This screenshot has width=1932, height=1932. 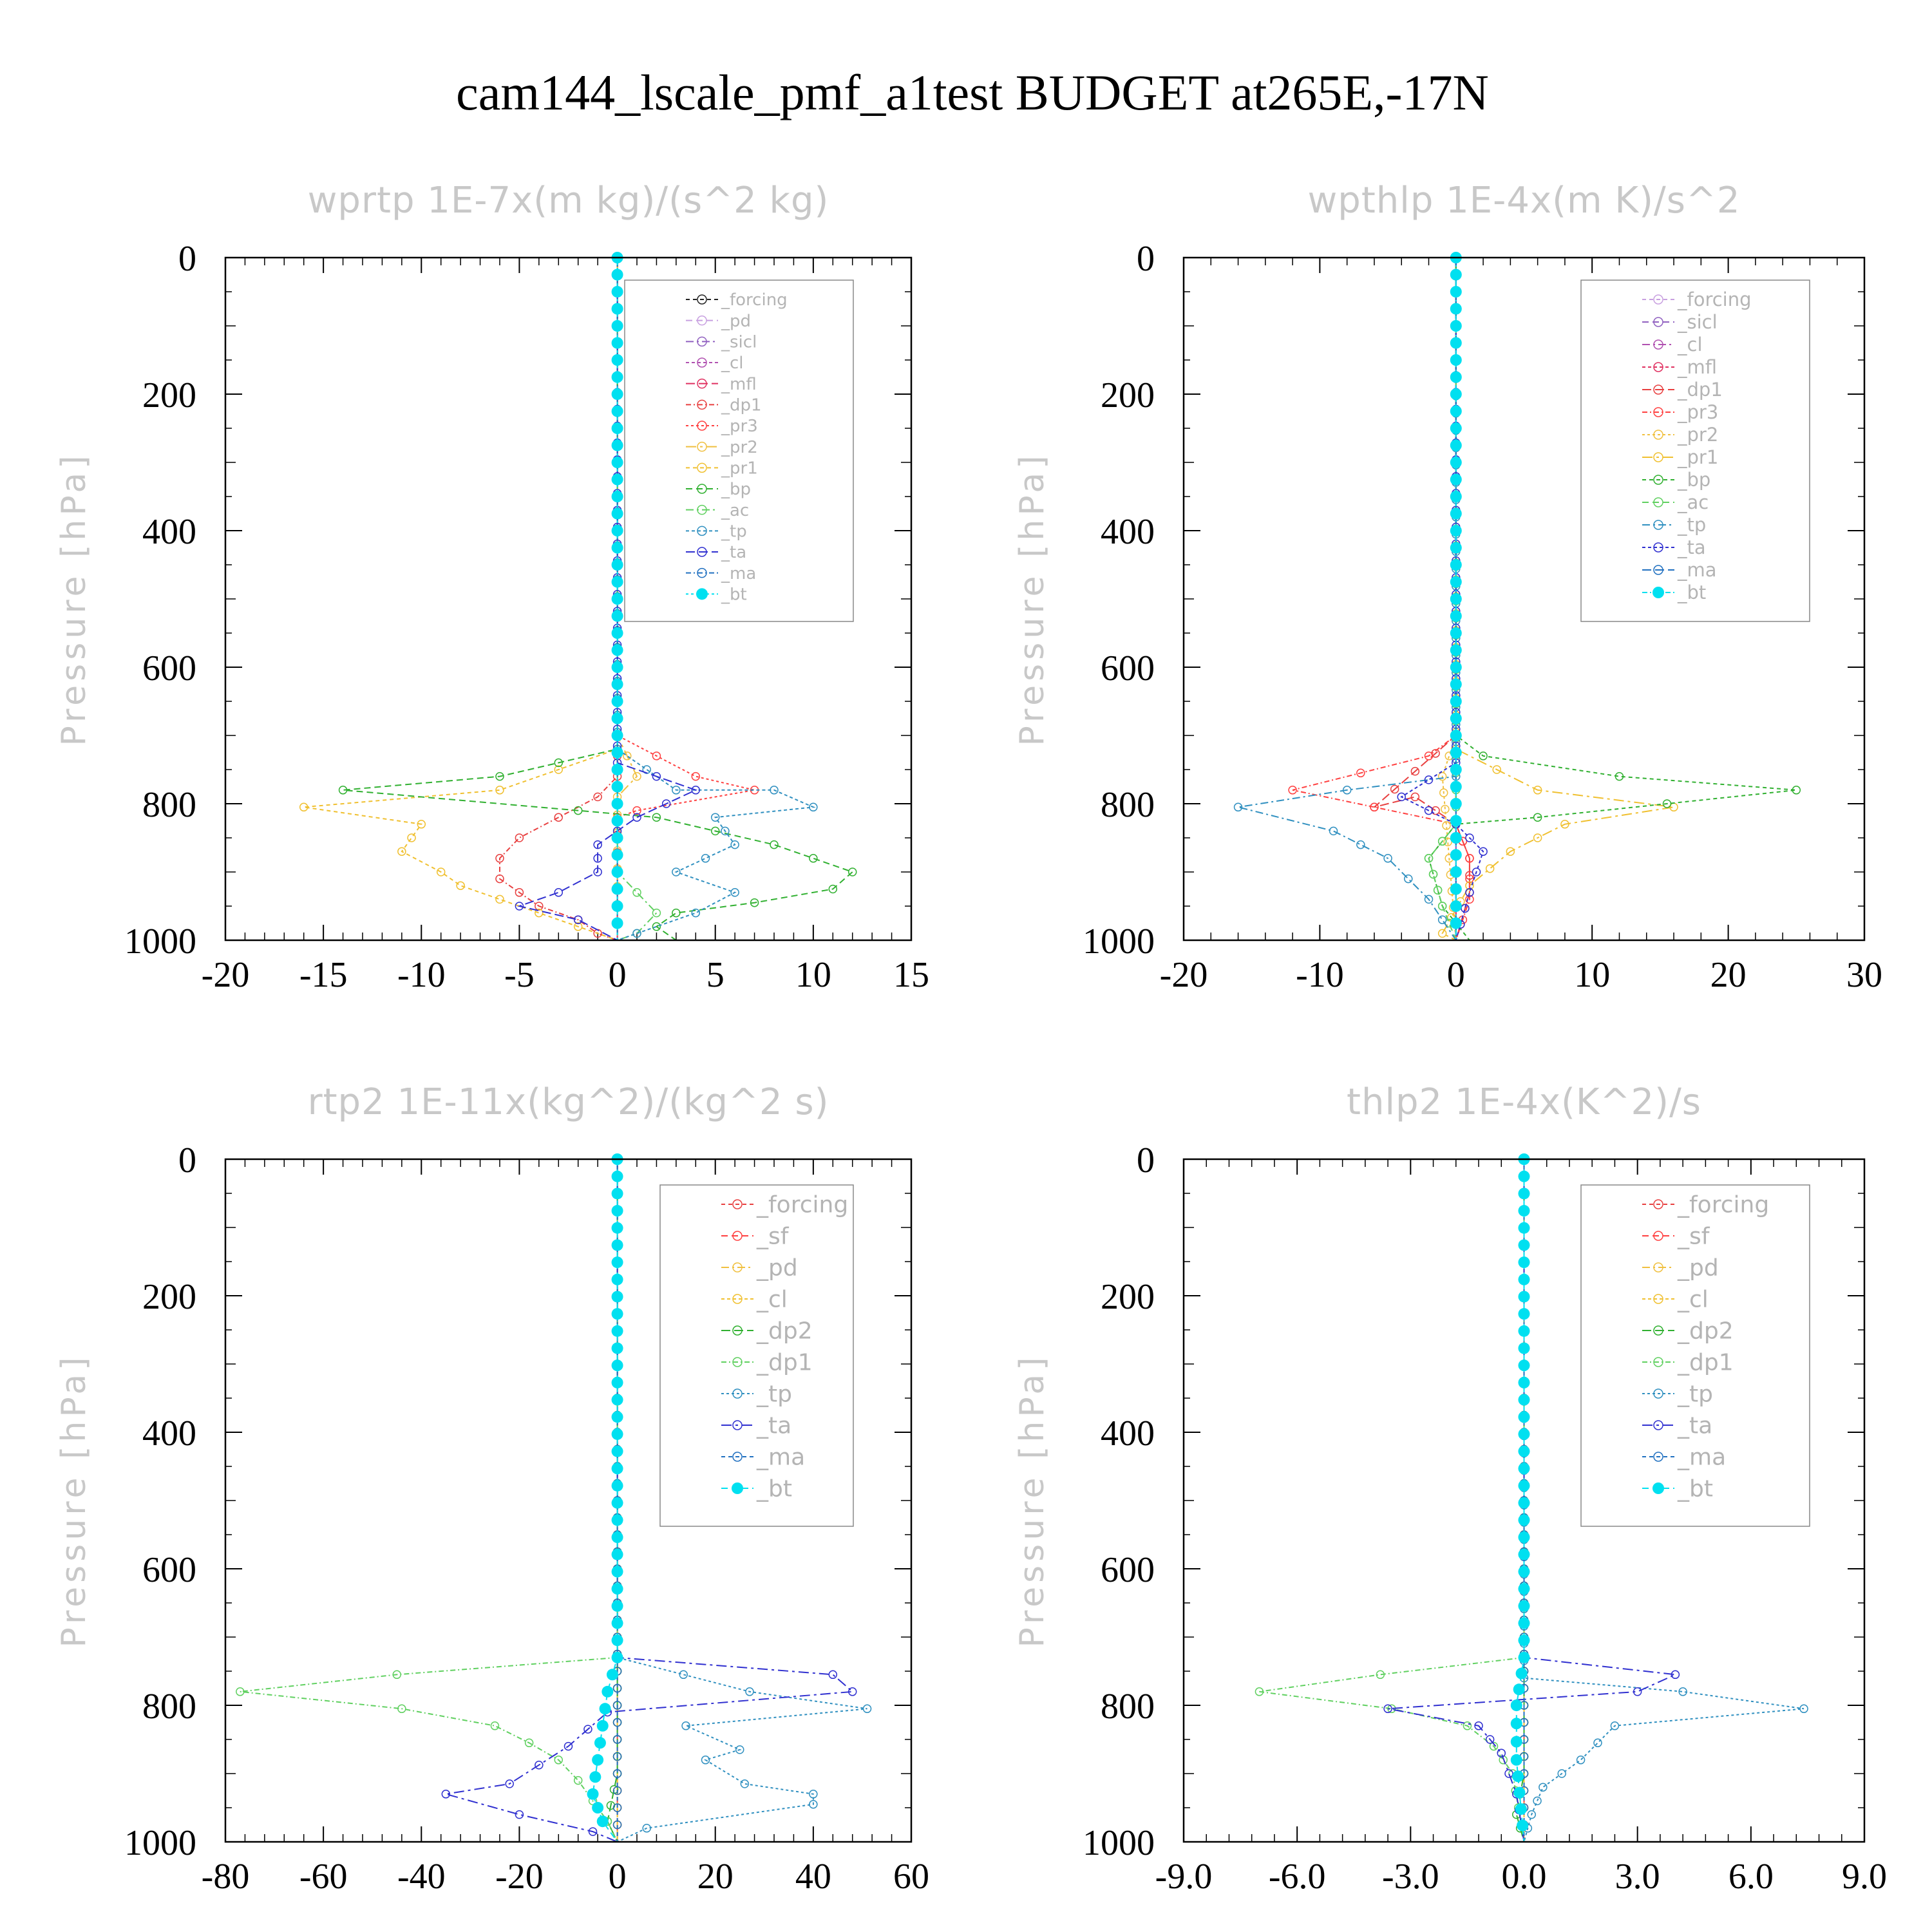 I want to click on y-axis-label: Pressure [hPa], so click(x=1032, y=599).